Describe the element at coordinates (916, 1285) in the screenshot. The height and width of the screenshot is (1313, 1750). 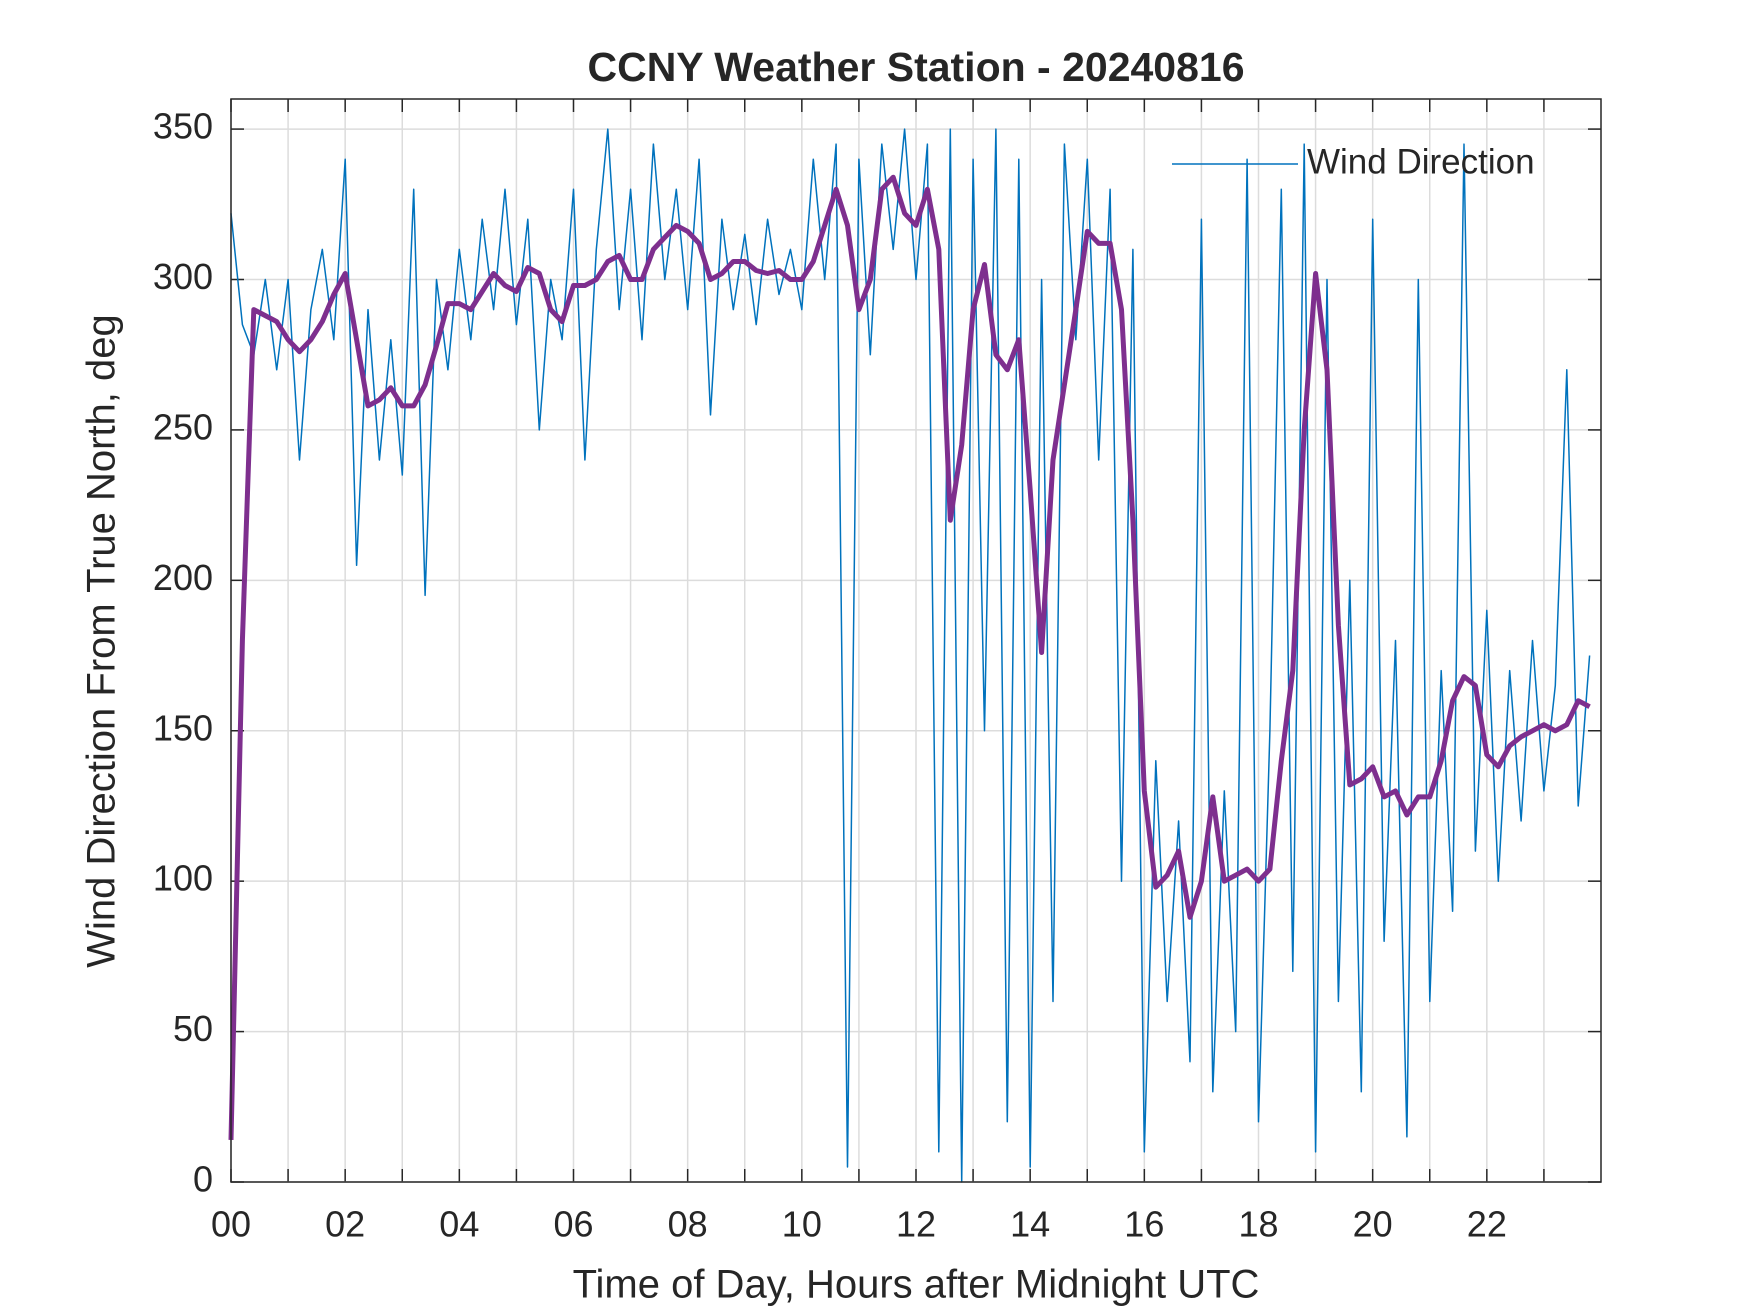
I see `x-axis-label: Time of Day, Hours after Midnight UTC` at that location.